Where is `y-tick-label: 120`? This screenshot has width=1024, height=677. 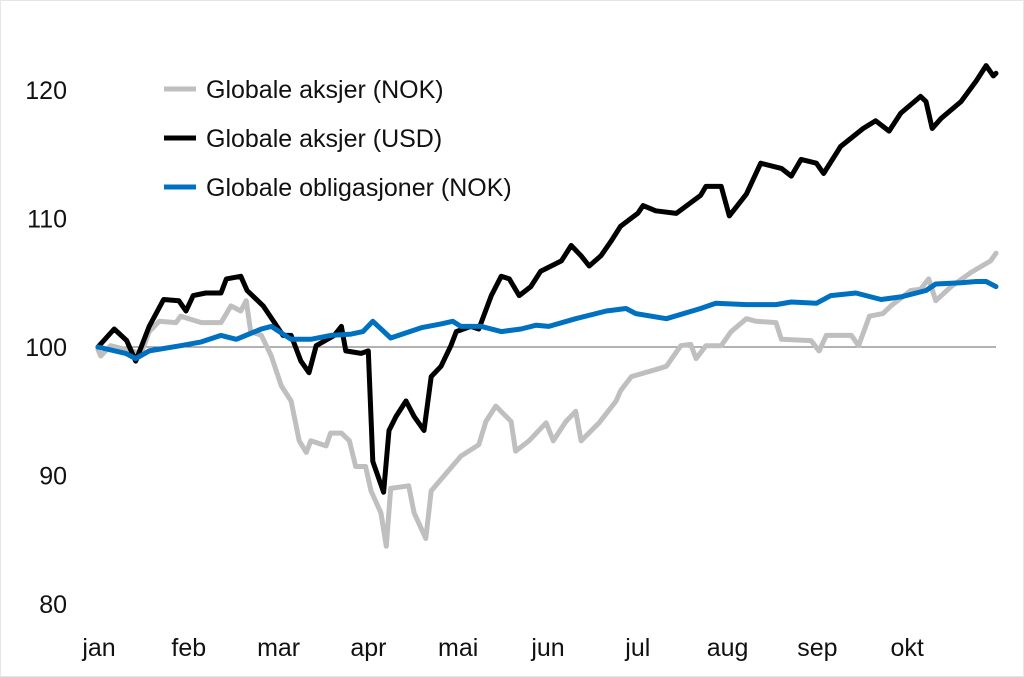 y-tick-label: 120 is located at coordinates (46, 91).